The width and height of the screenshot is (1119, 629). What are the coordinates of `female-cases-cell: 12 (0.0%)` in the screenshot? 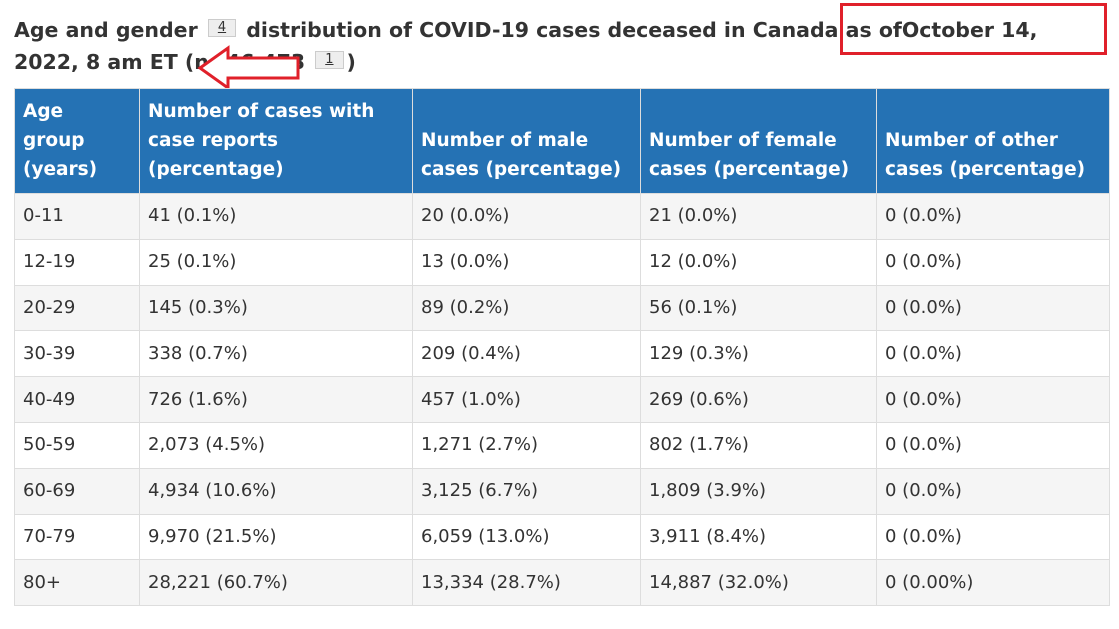 It's located at (758, 262).